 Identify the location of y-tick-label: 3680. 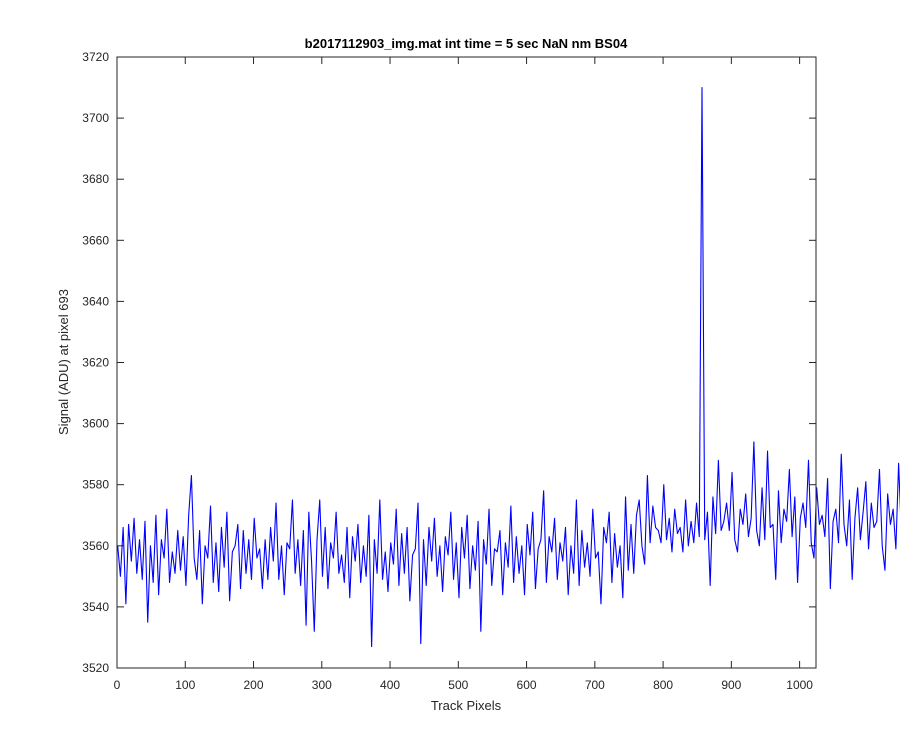
(95, 179).